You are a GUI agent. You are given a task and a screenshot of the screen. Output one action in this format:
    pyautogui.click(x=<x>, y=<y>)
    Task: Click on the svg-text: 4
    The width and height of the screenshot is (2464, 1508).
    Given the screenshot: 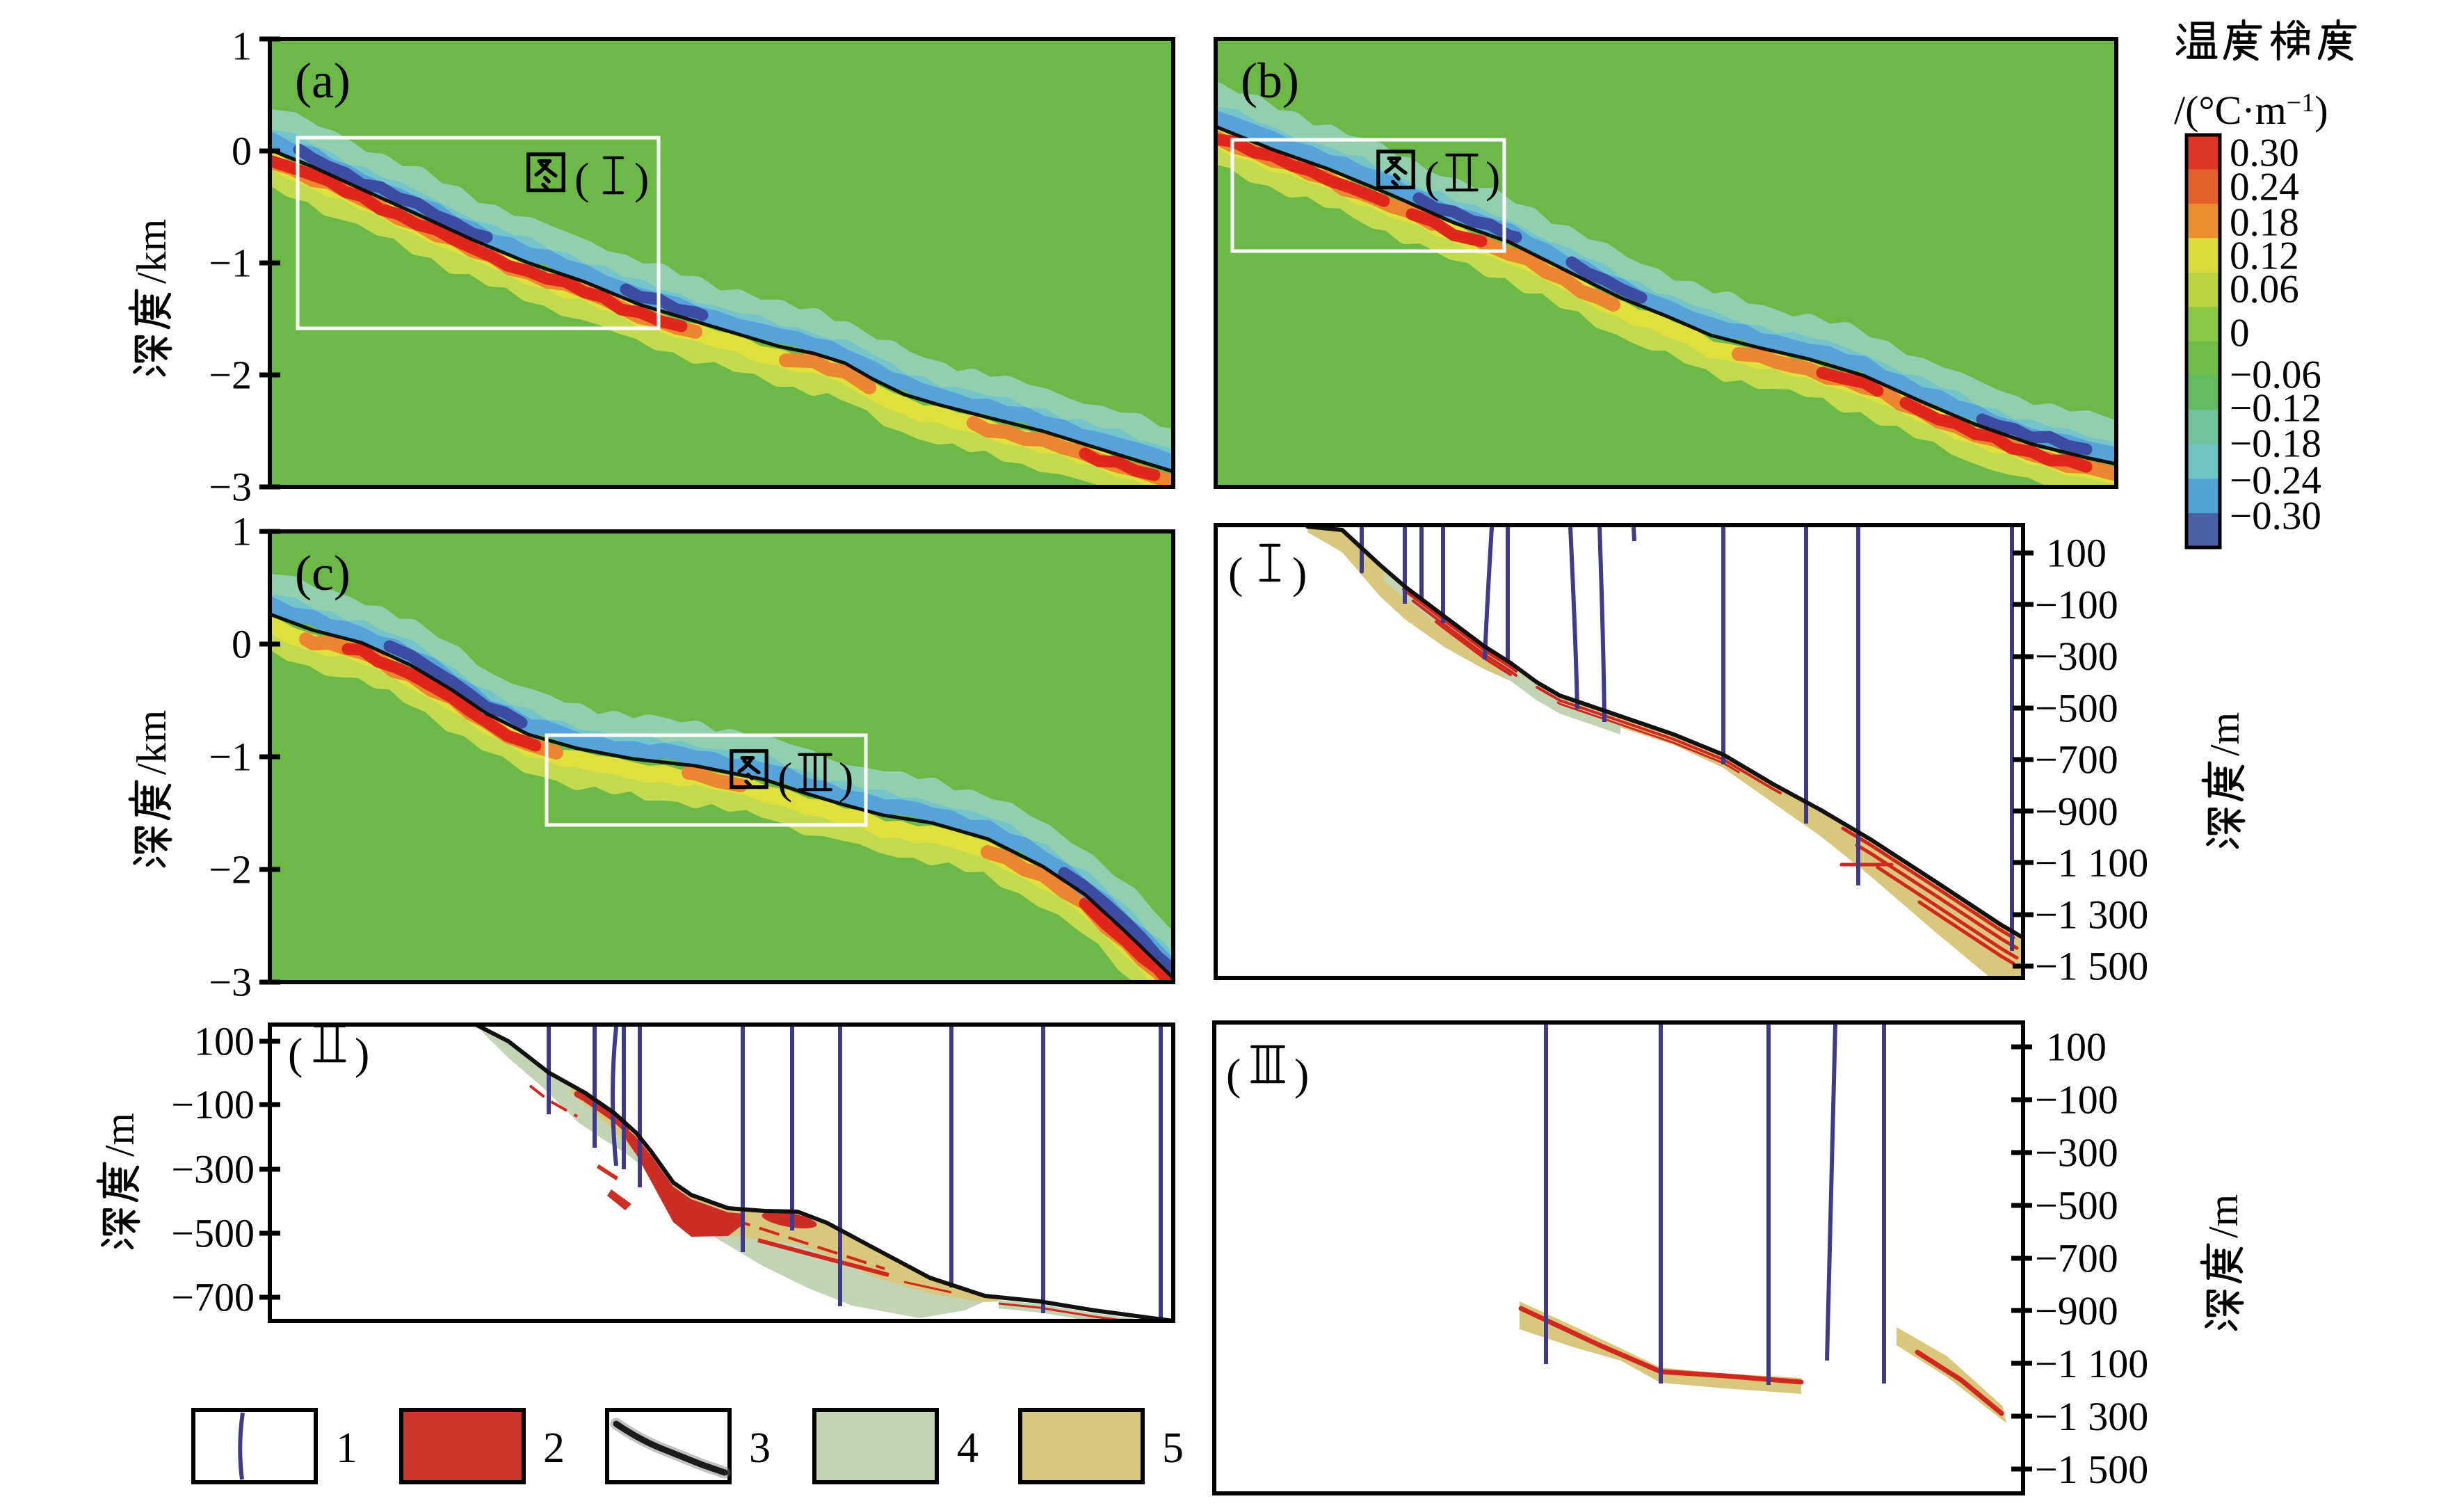 What is the action you would take?
    pyautogui.click(x=968, y=1448)
    